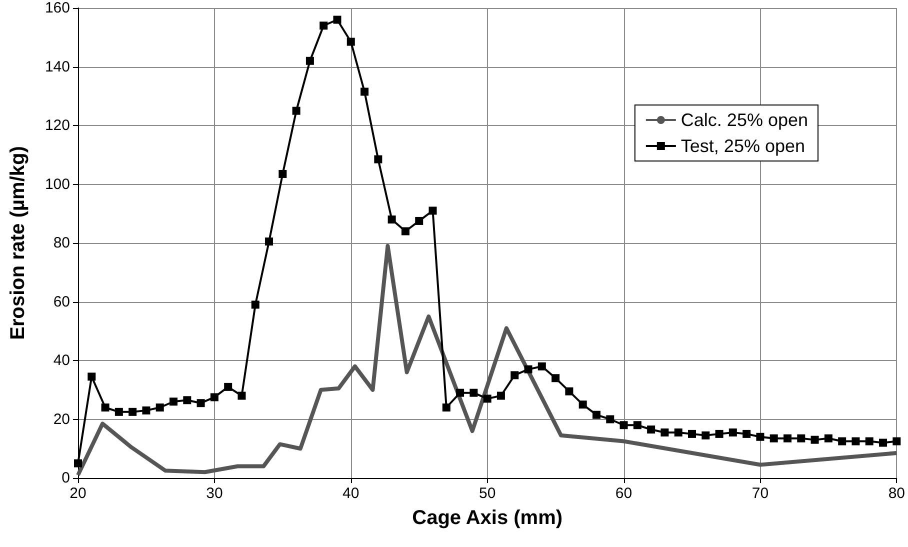 Image resolution: width=908 pixels, height=547 pixels. Describe the element at coordinates (18, 243) in the screenshot. I see `y-axis-title: Erosion rate (µm/kg)` at that location.